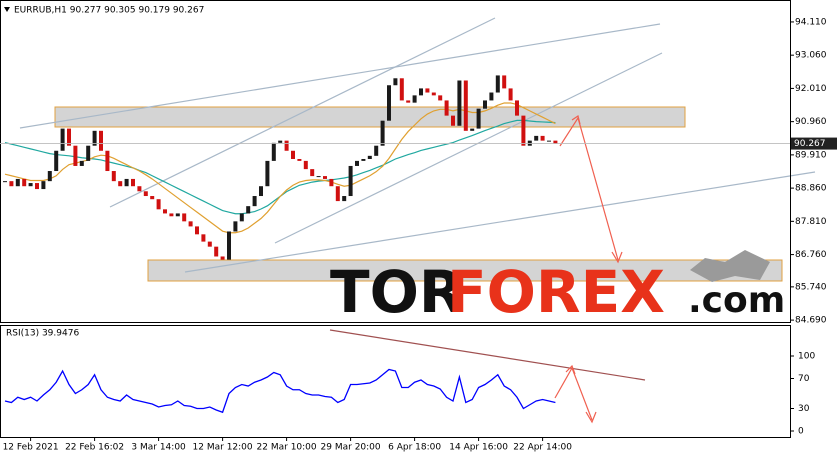 The height and width of the screenshot is (458, 838). What do you see at coordinates (556, 292) in the screenshot?
I see `watermark-text: FOREX` at bounding box center [556, 292].